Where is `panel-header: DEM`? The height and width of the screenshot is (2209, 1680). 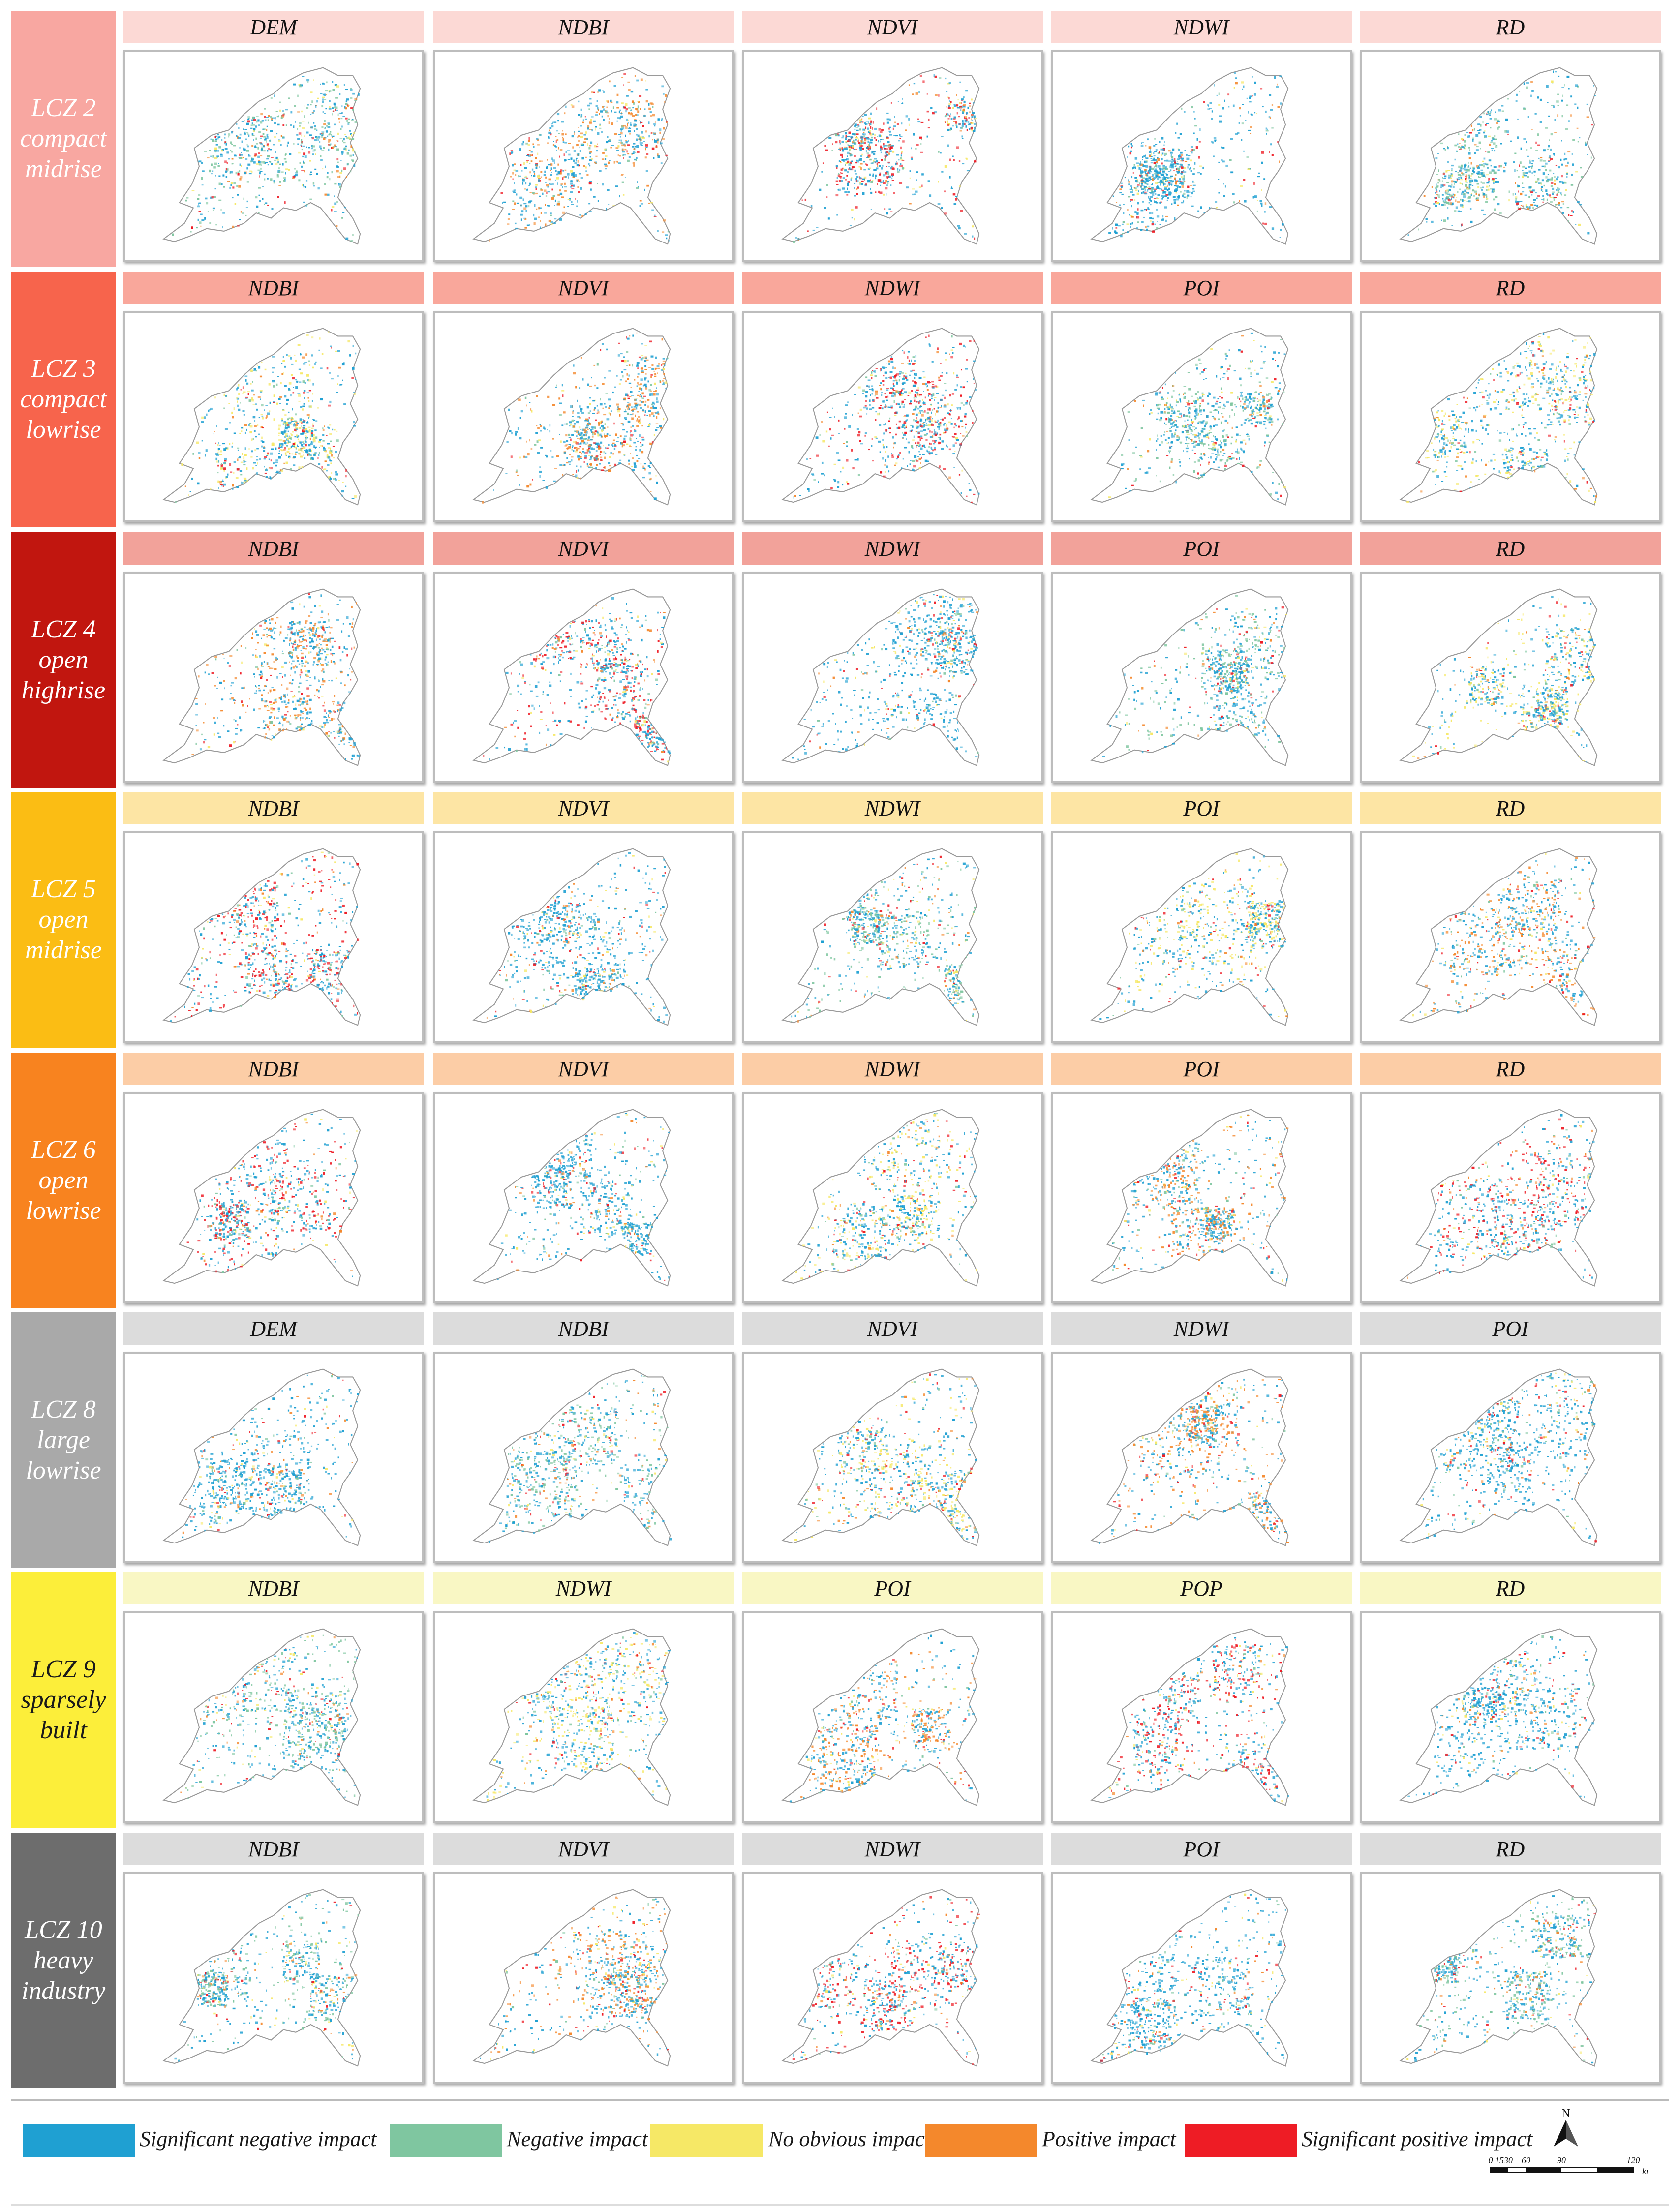
panel-header: DEM is located at coordinates (273, 1328).